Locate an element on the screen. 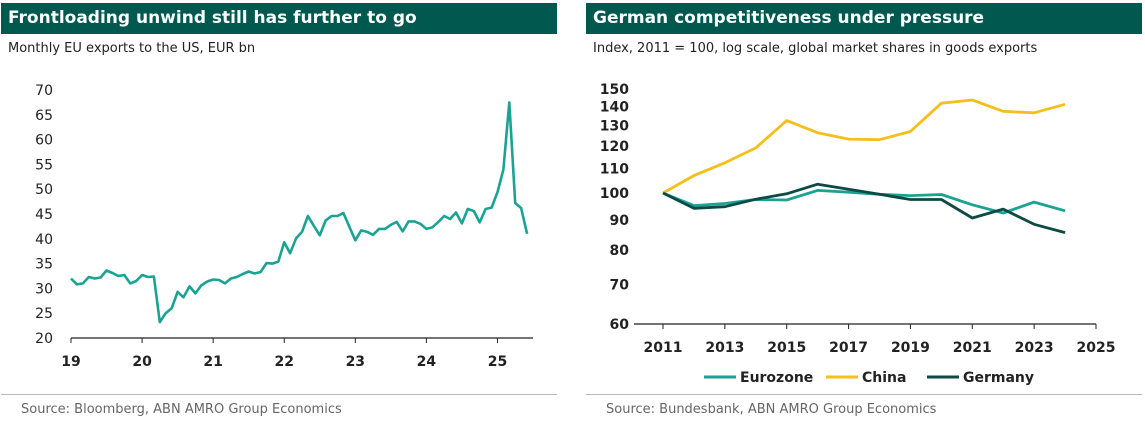  legend-label: Eurozone is located at coordinates (776, 378).